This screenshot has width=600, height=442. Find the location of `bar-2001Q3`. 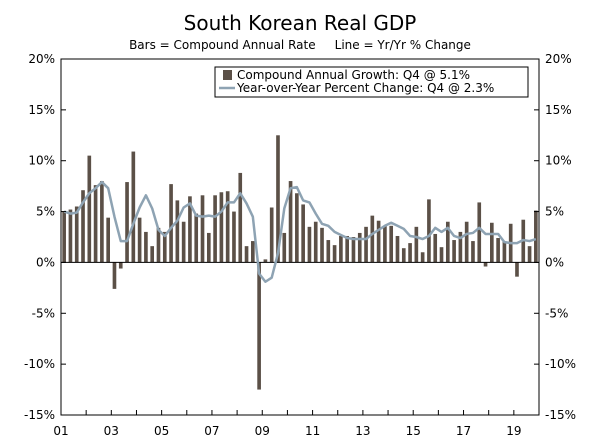

bar-2001Q3 is located at coordinates (76, 234).